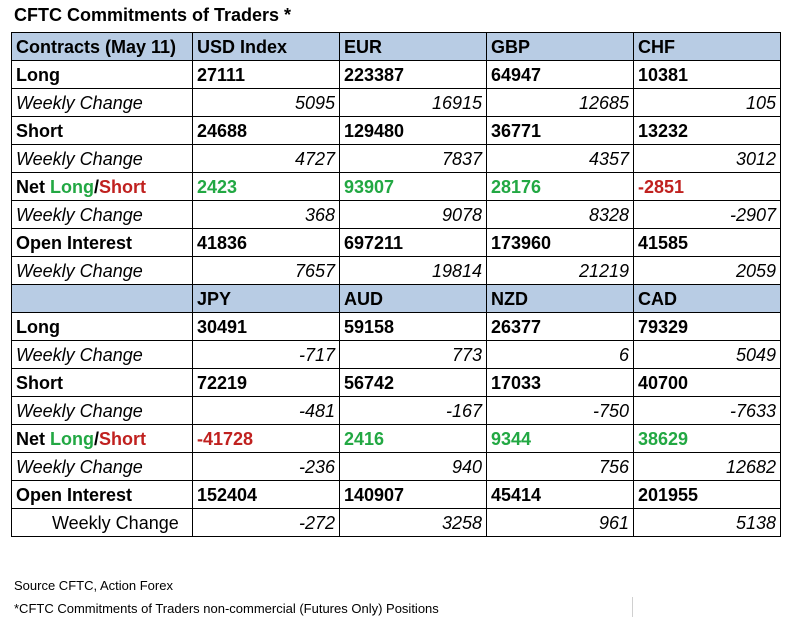 The width and height of the screenshot is (801, 620). I want to click on net-value-cell: -2851, so click(707, 186).